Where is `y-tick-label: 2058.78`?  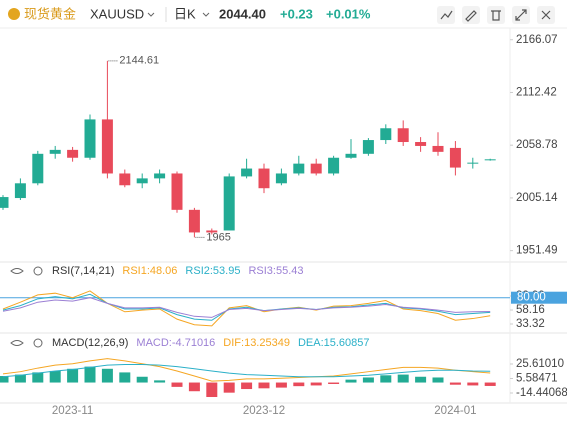 y-tick-label: 2058.78 is located at coordinates (537, 145).